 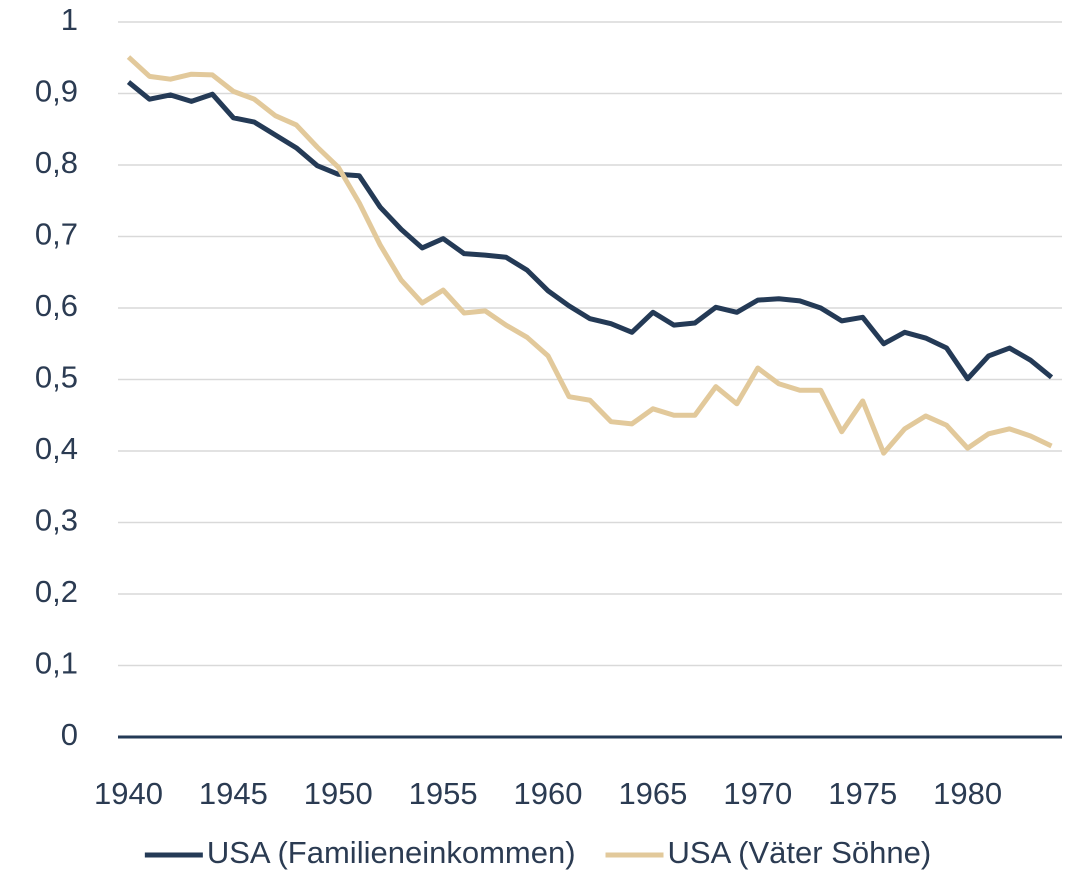 I want to click on y-tick-label: 0,4, so click(x=56, y=448).